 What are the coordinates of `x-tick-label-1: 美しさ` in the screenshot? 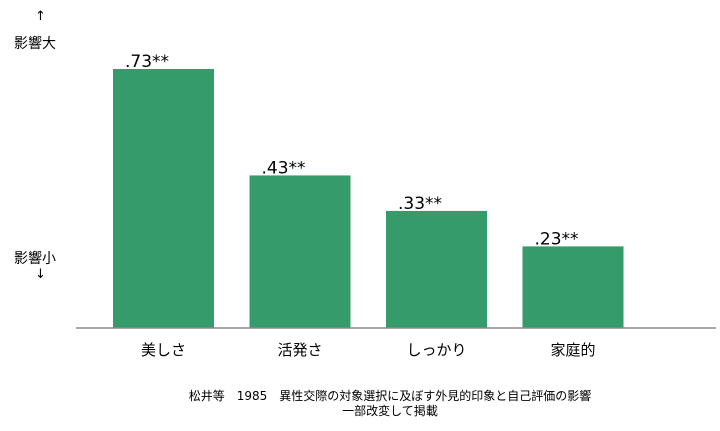 It's located at (163, 350).